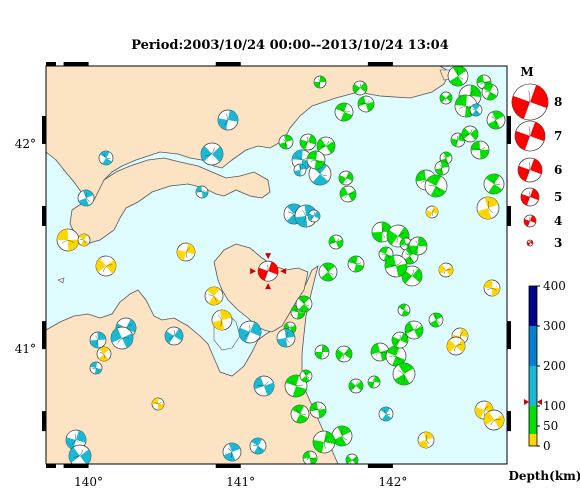 The height and width of the screenshot is (500, 580). I want to click on mainshock-mechanism, so click(268, 271).